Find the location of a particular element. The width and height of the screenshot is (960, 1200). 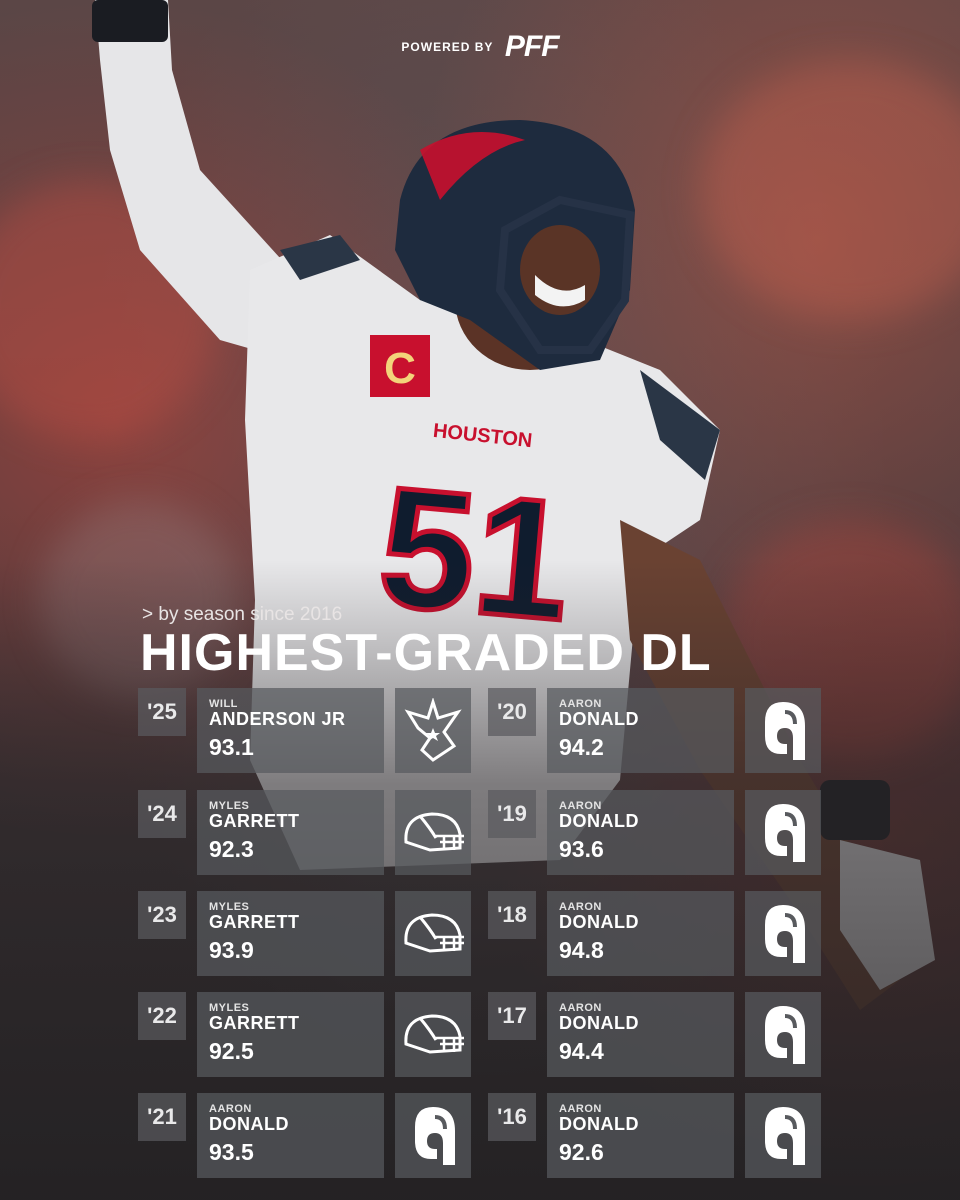

season-year: '19 is located at coordinates (512, 814).